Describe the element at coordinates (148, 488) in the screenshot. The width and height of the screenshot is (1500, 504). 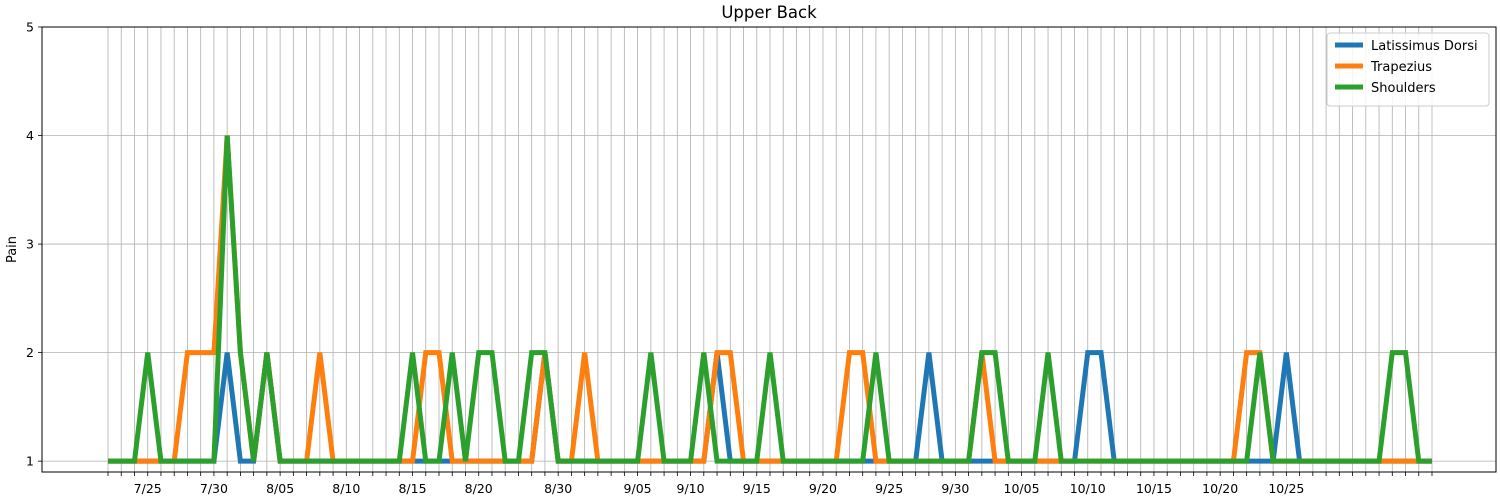
I see `x-tick-label: 7/25` at that location.